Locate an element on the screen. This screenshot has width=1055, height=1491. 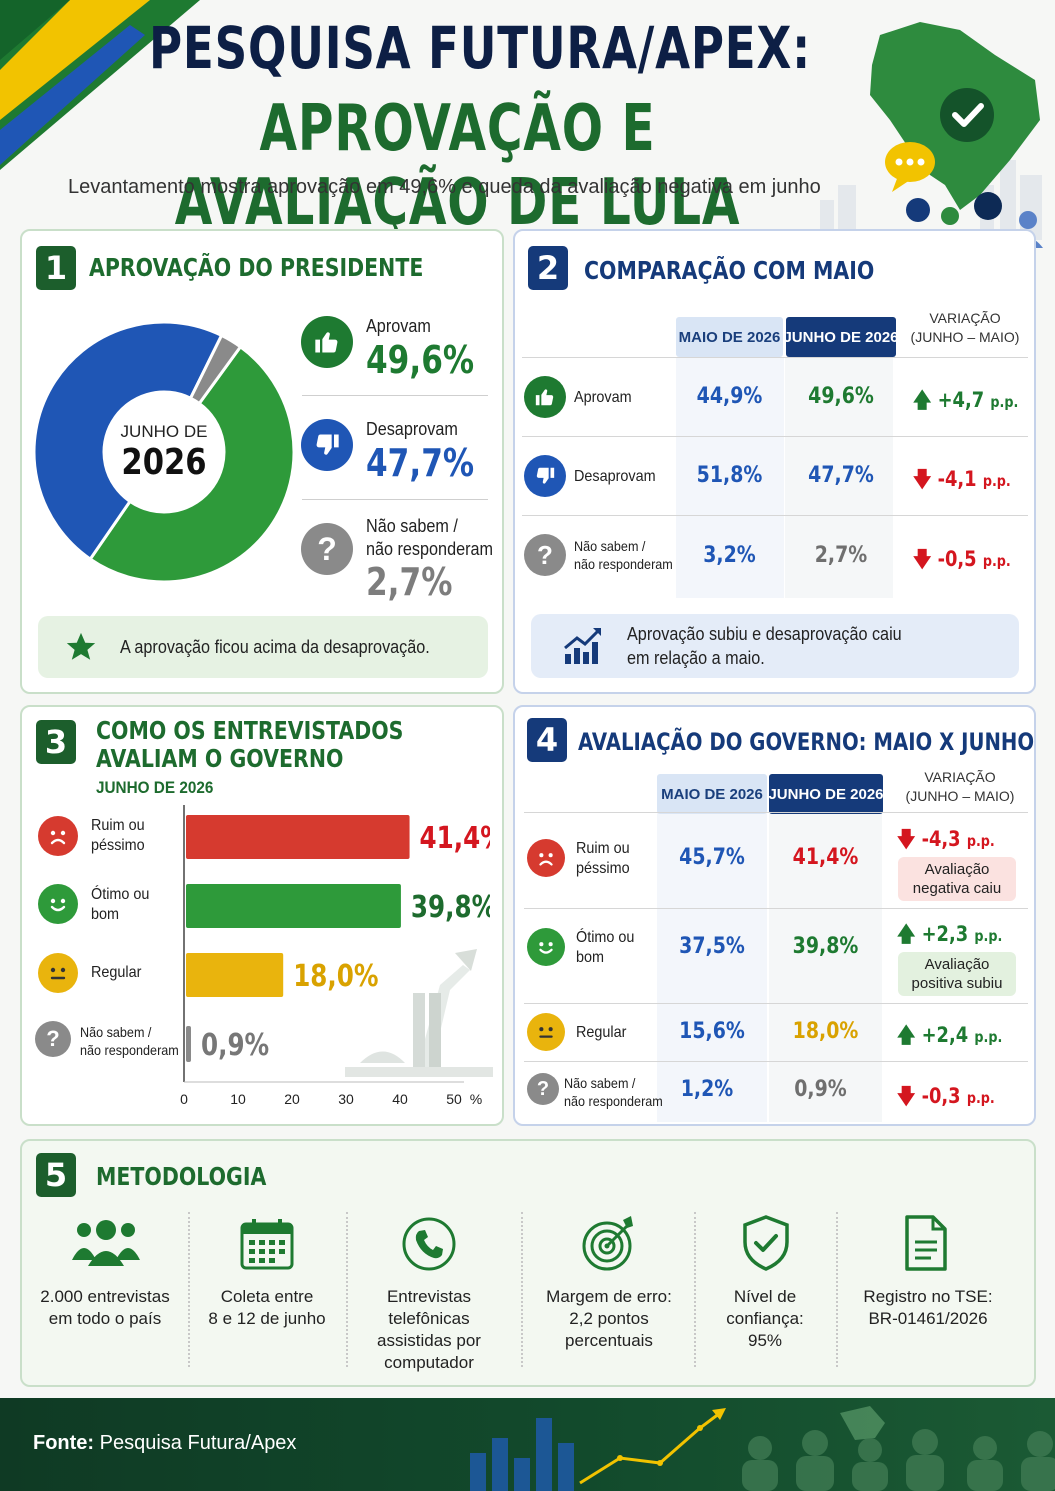
donut-center-label: JUNHO DE 2026 is located at coordinates (164, 452).